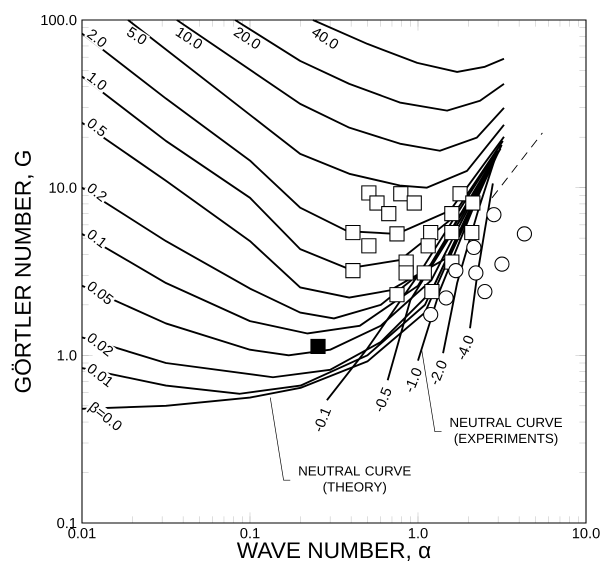 Image resolution: width=600 pixels, height=572 pixels. I want to click on y-tick-label: 0.1, so click(66, 523).